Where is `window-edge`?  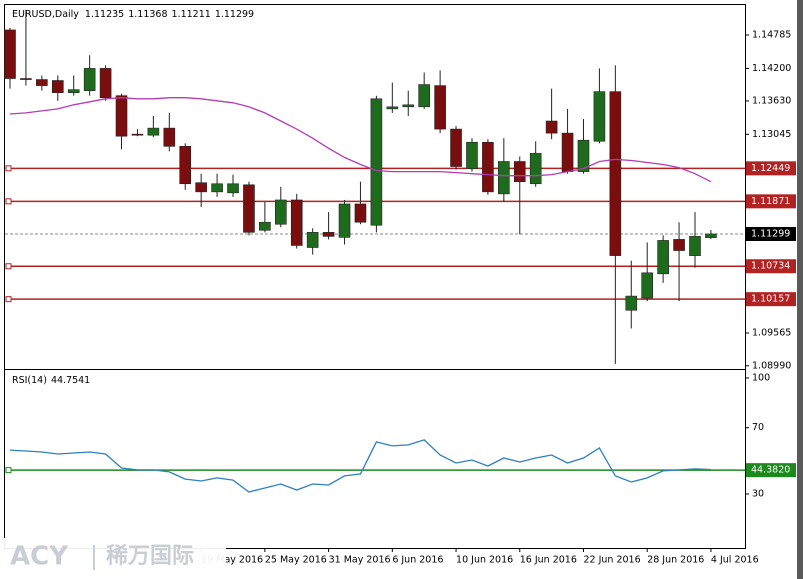
window-edge is located at coordinates (800, 289).